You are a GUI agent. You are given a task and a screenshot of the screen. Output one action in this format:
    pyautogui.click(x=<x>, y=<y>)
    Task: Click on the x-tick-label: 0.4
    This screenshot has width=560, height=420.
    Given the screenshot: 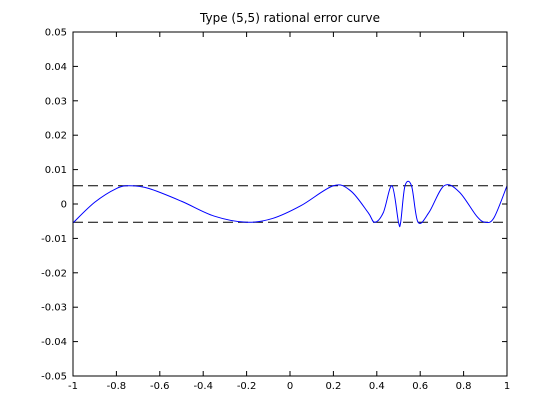 What is the action you would take?
    pyautogui.click(x=377, y=386)
    